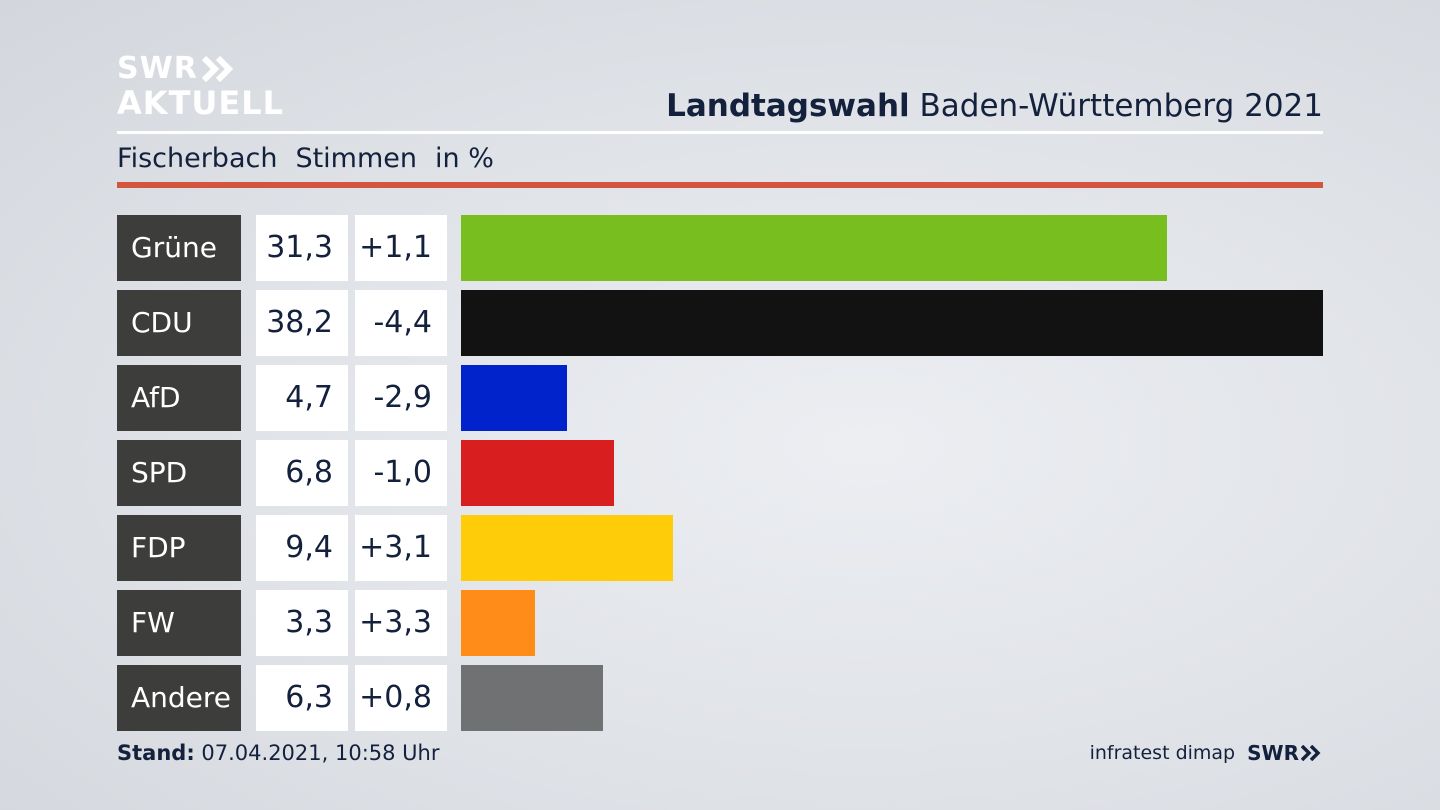  Describe the element at coordinates (401, 473) in the screenshot. I see `diff-label: -1,0` at that location.